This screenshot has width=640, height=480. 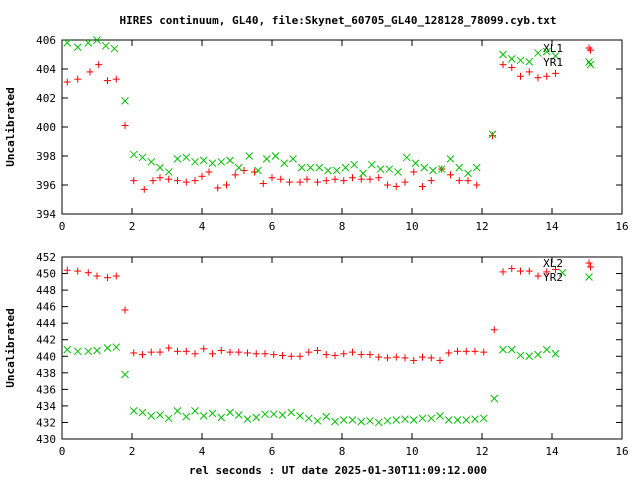 What do you see at coordinates (553, 62) in the screenshot?
I see `legend-label: YR1` at bounding box center [553, 62].